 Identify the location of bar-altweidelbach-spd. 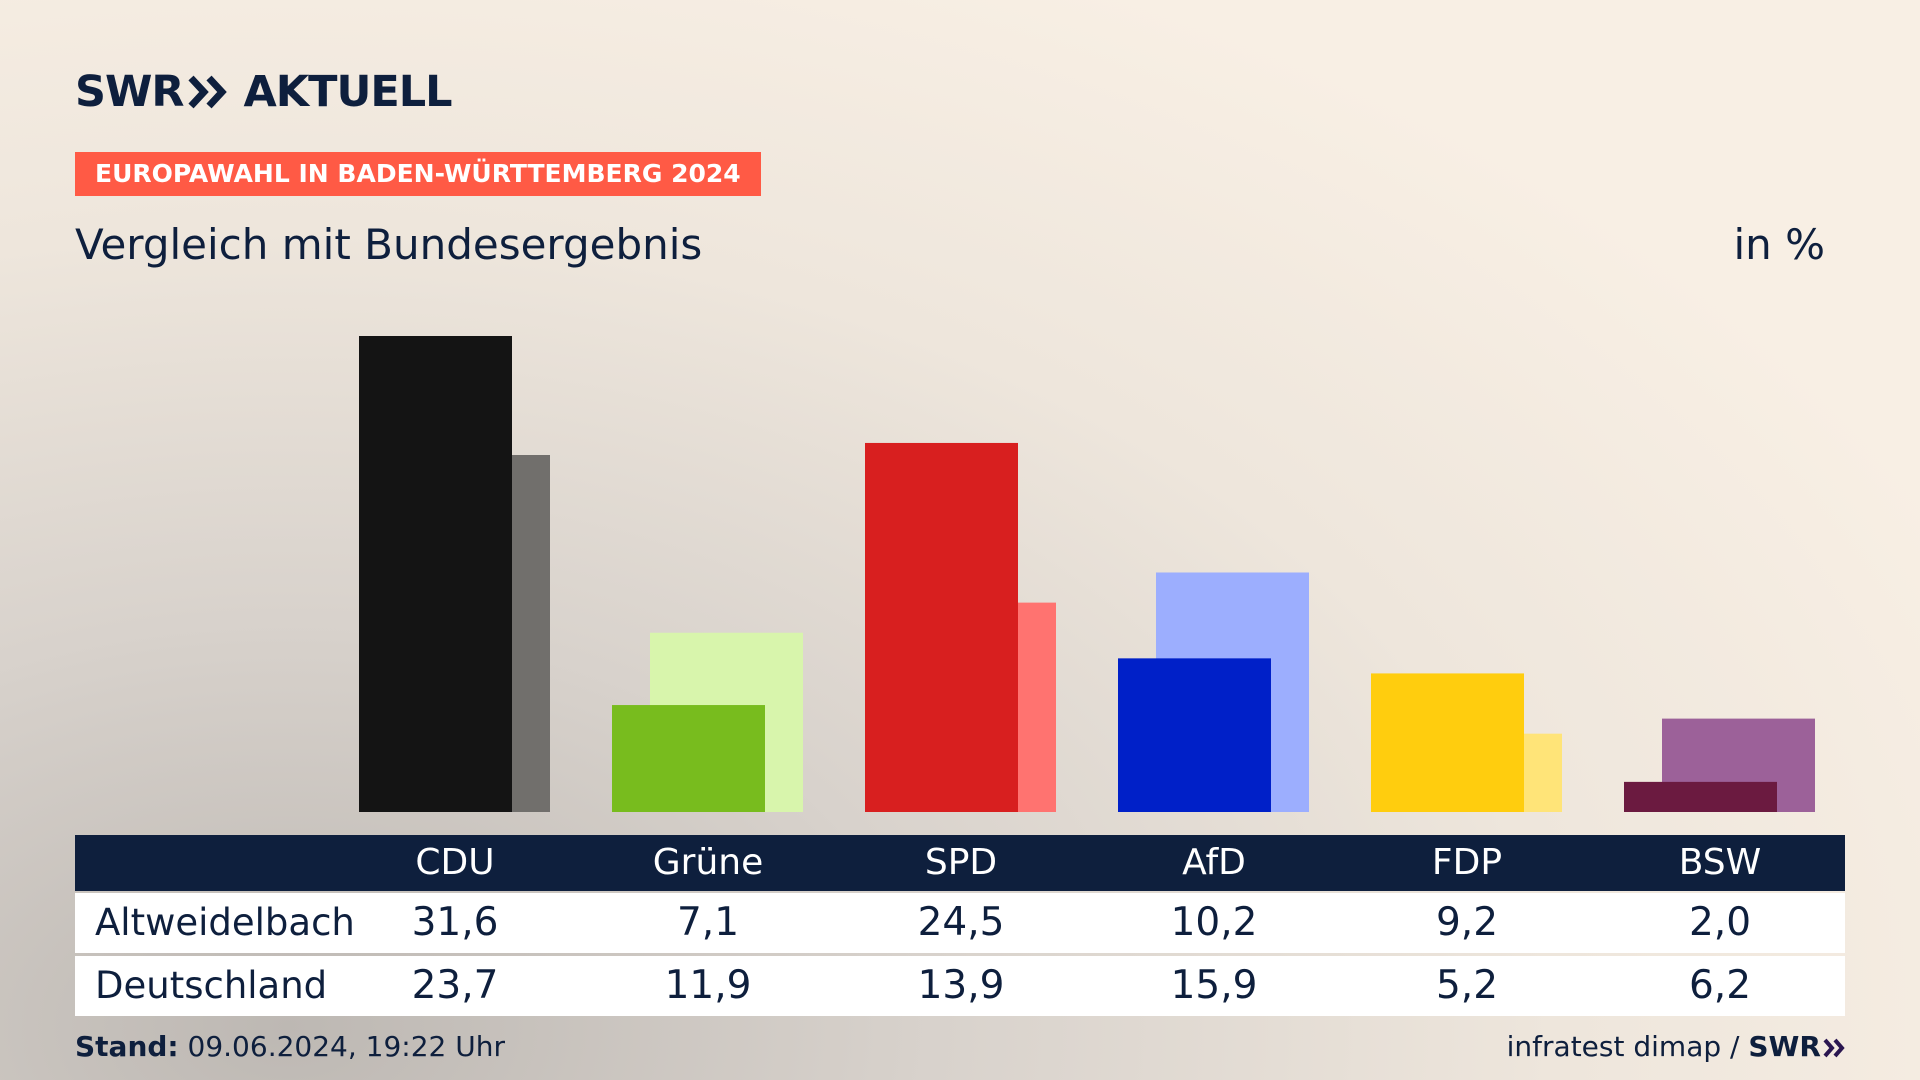
(941, 627).